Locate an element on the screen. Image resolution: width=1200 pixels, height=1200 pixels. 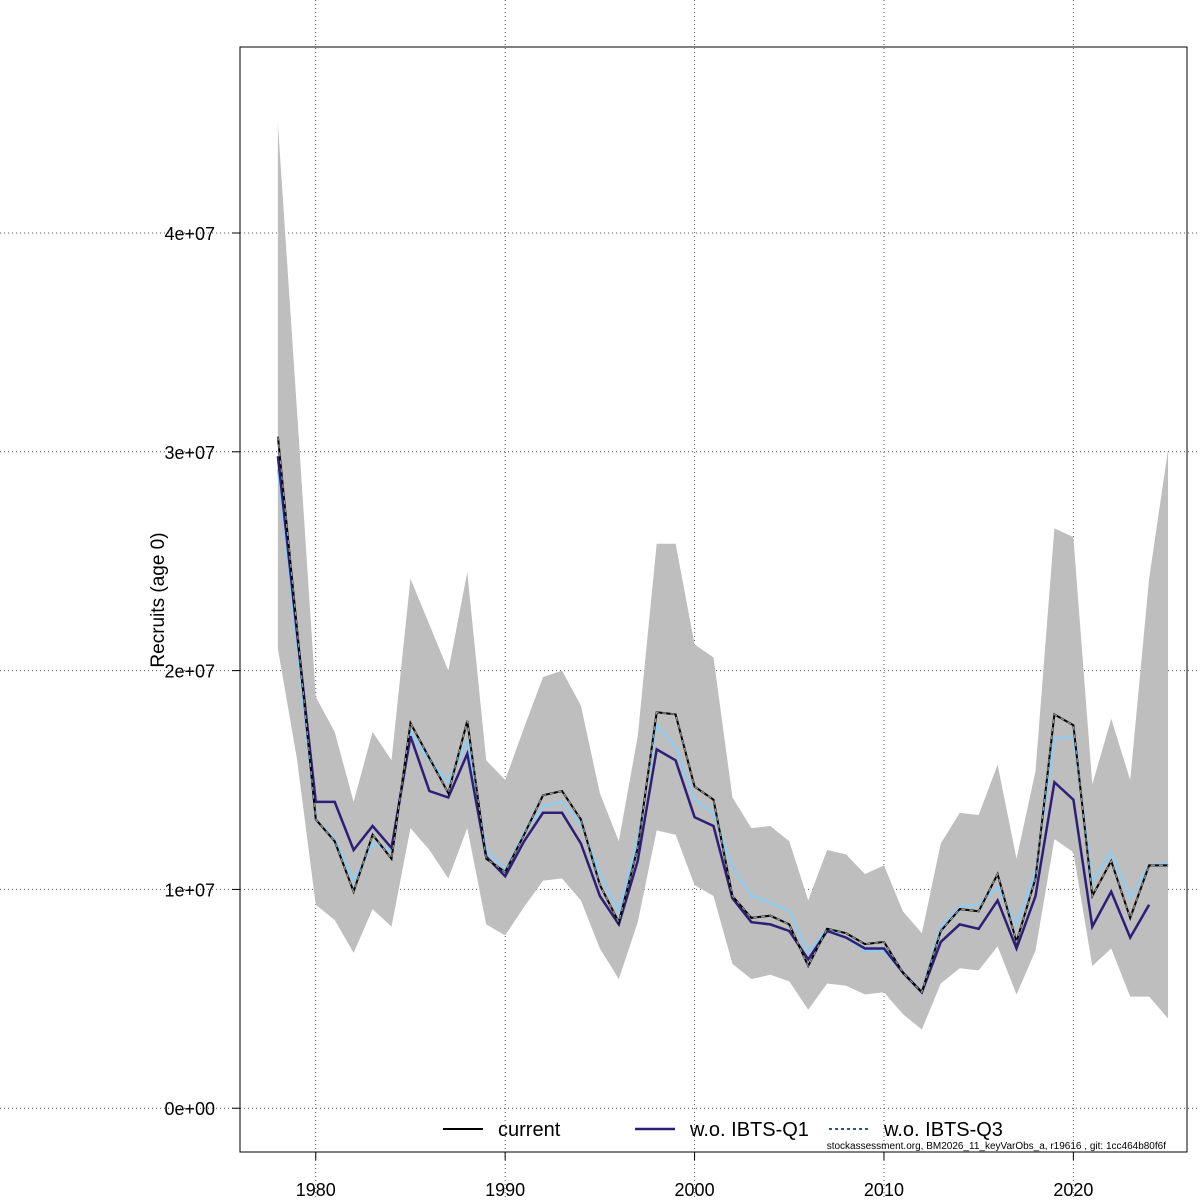
y-tick-label-2: 2e+07 is located at coordinates (189, 672).